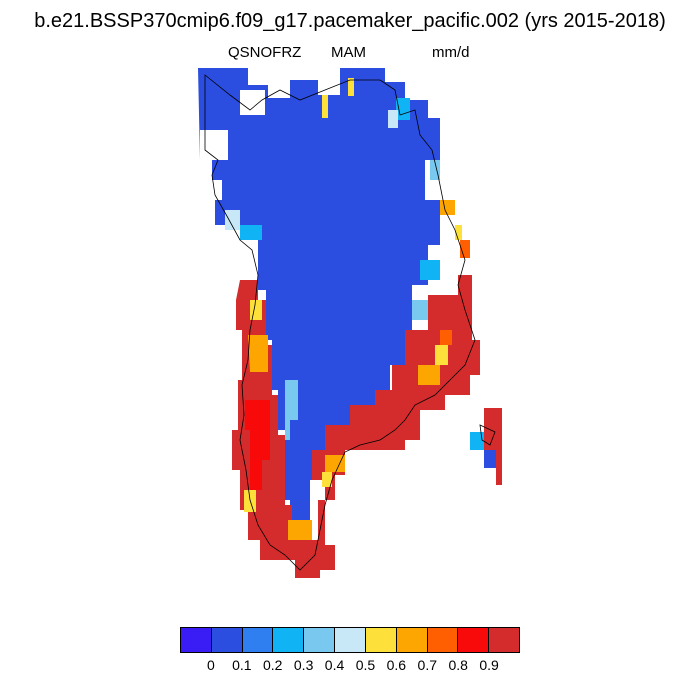 This screenshot has height=700, width=700. I want to click on units-label: mm/d, so click(451, 52).